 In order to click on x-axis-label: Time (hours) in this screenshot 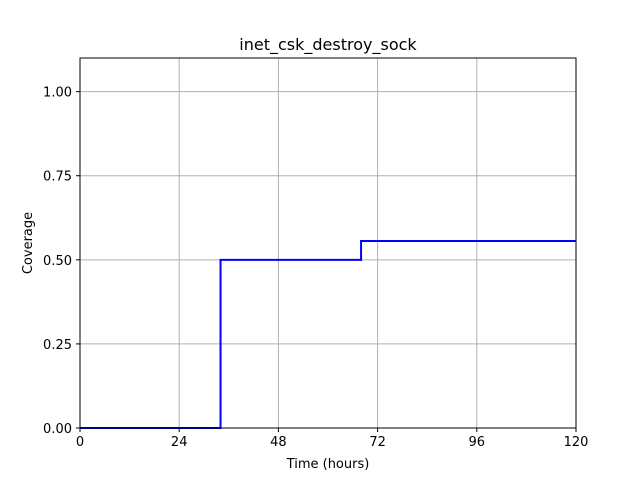, I will do `click(328, 464)`.